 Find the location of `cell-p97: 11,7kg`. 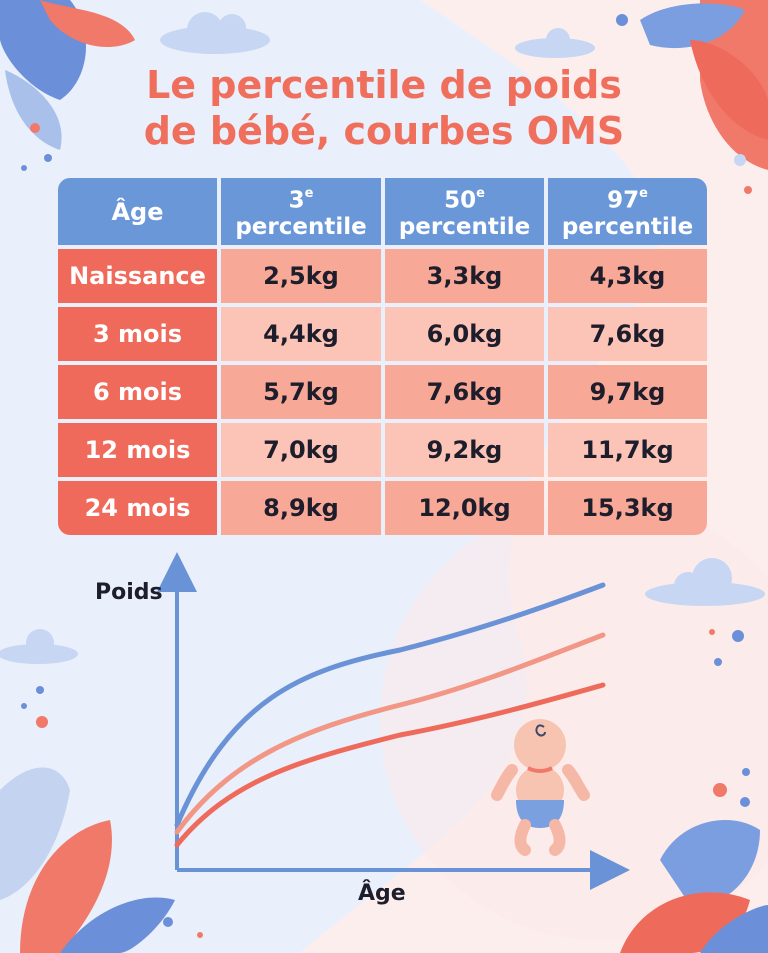

cell-p97: 11,7kg is located at coordinates (627, 450).